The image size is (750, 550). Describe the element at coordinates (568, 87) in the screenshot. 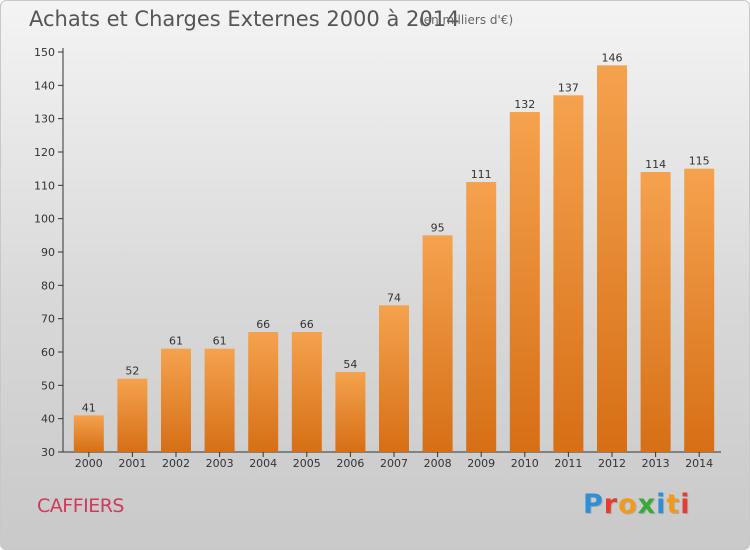

I see `bar-value-label-2011: 137` at that location.